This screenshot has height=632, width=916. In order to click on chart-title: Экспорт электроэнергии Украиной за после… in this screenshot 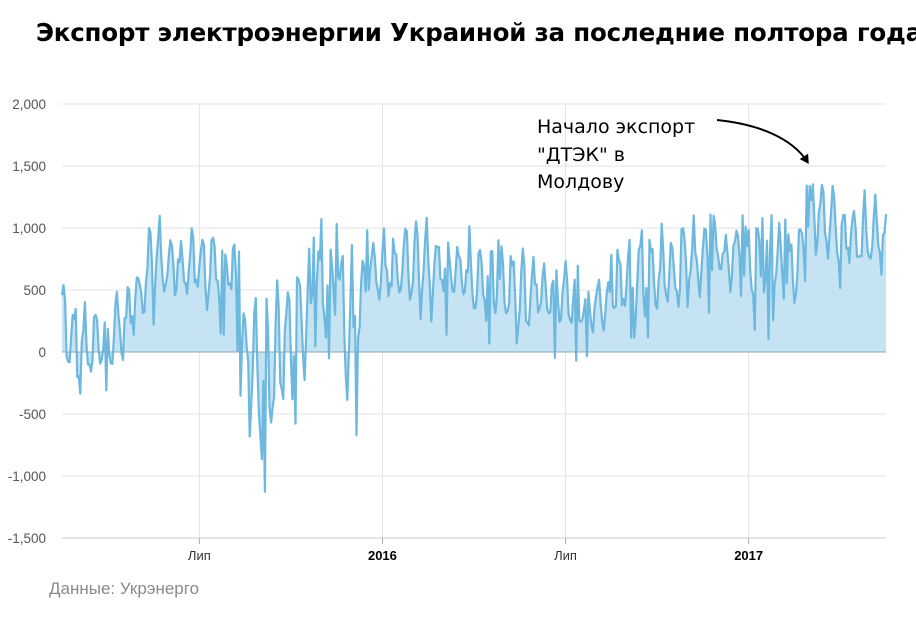, I will do `click(476, 32)`.